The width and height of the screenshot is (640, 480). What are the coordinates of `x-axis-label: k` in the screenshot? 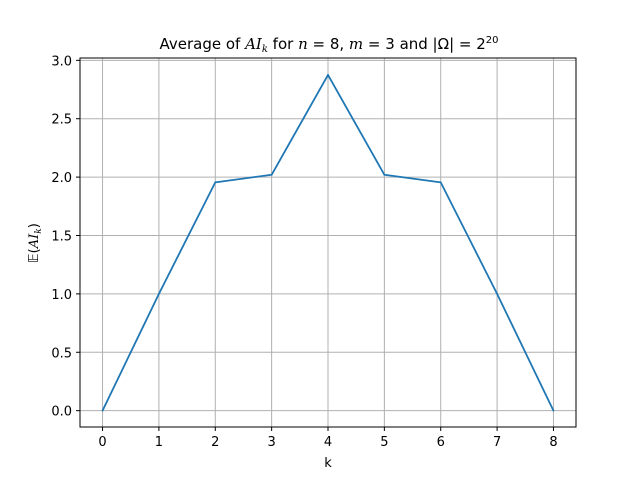 It's located at (328, 463).